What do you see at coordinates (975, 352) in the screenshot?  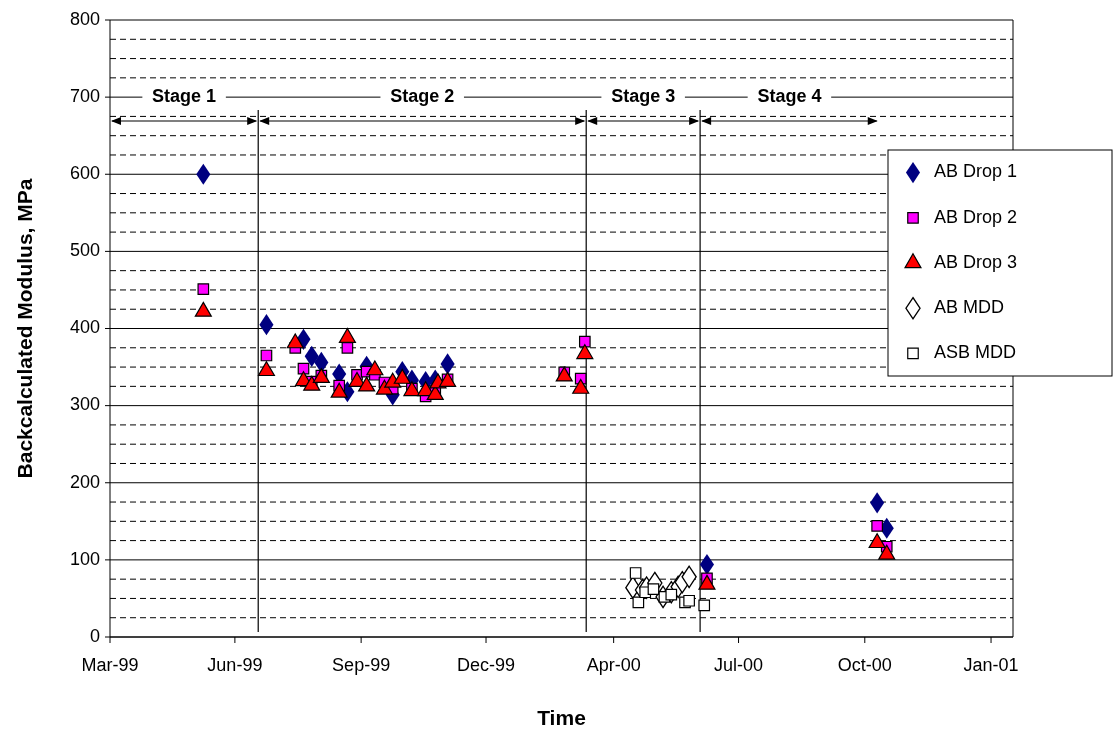 I see `legend-label: ASB MDD` at bounding box center [975, 352].